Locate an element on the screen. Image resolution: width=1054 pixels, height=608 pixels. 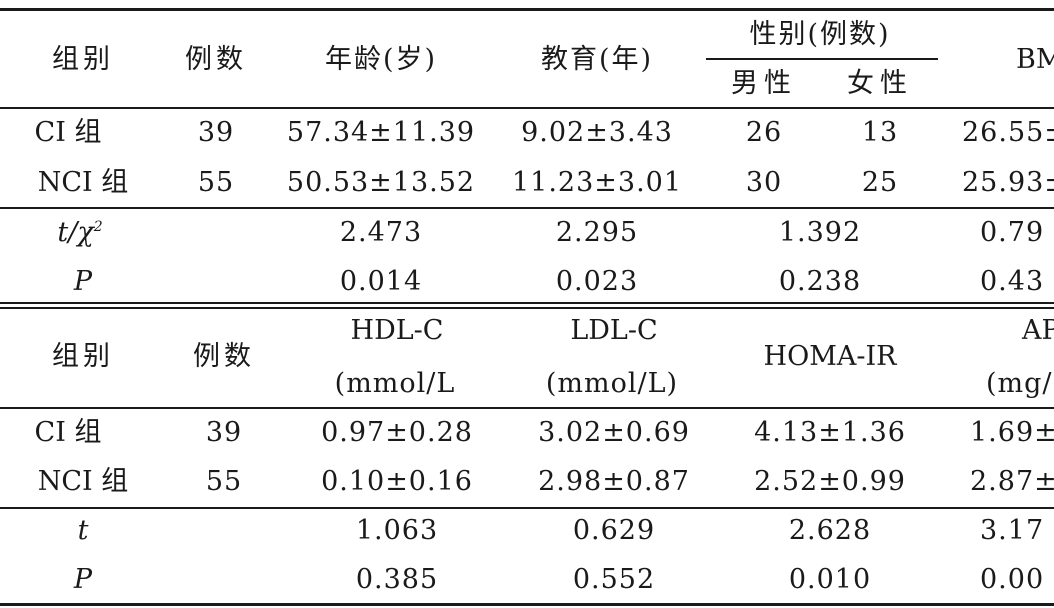
table1-header-rule is located at coordinates (527, 108).